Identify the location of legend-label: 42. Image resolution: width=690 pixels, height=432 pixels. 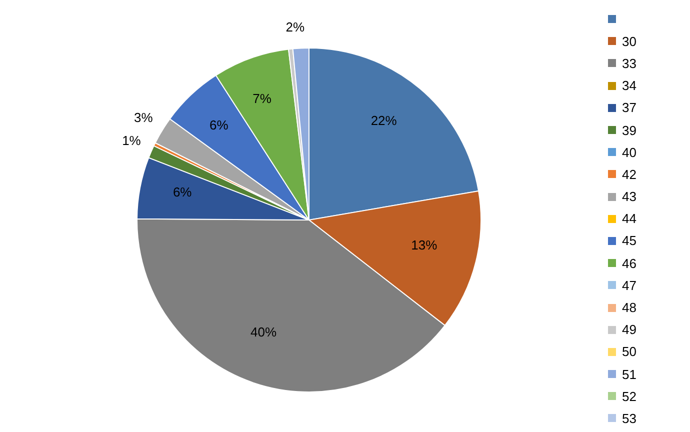
(629, 174).